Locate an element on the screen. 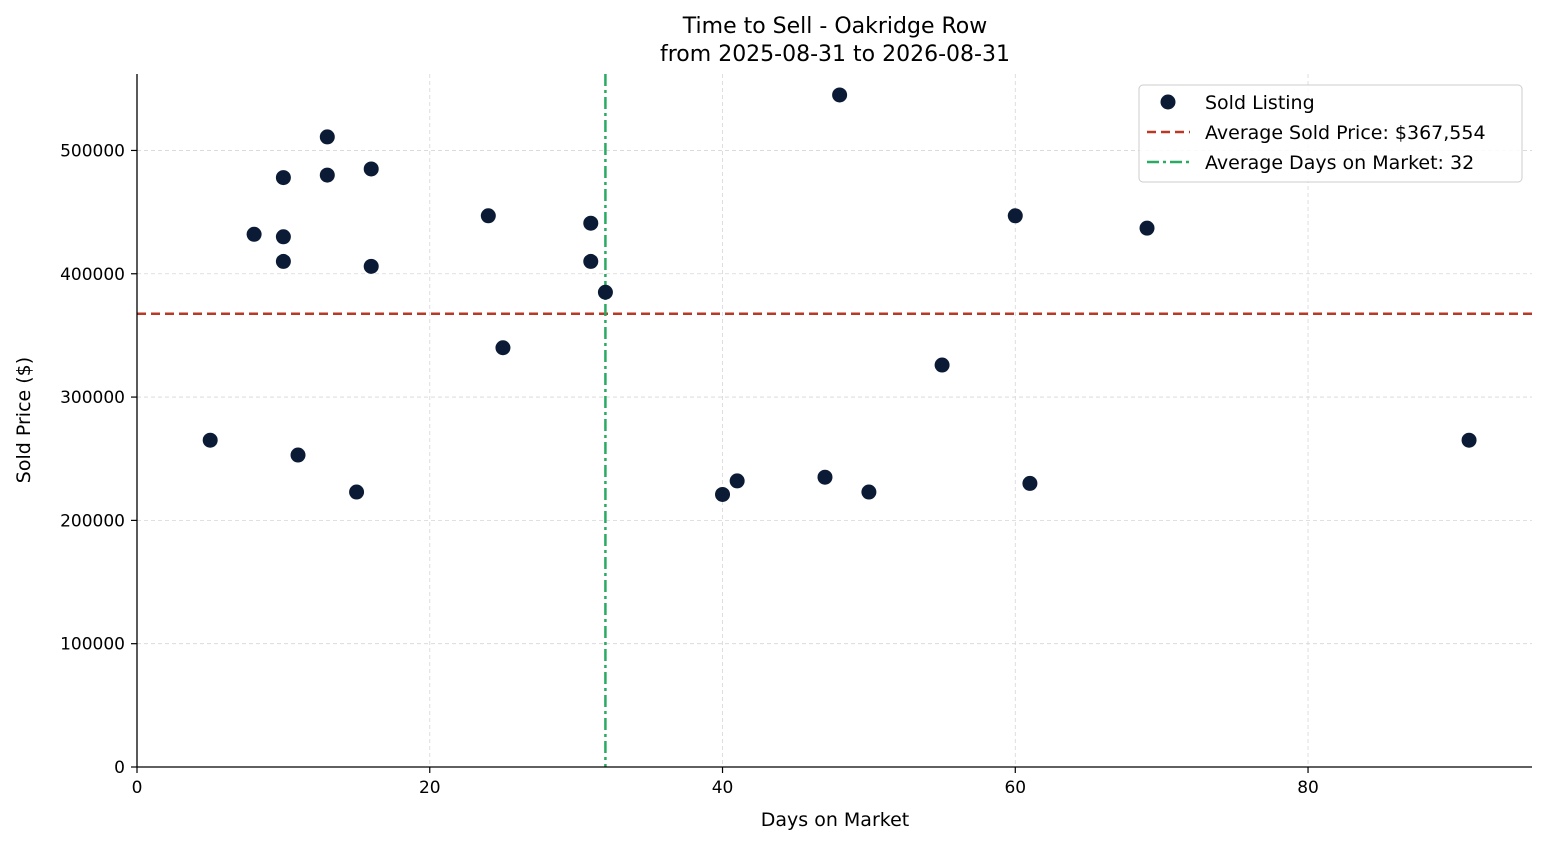 The height and width of the screenshot is (845, 1547). legend-marker-sold-listing is located at coordinates (1168, 102).